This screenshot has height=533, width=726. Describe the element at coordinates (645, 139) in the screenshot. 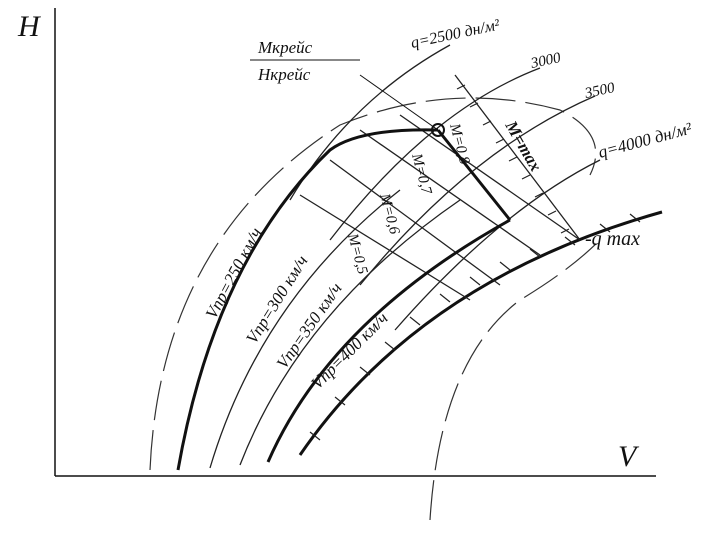

I see `q-label: q=4000 дн/м²` at that location.